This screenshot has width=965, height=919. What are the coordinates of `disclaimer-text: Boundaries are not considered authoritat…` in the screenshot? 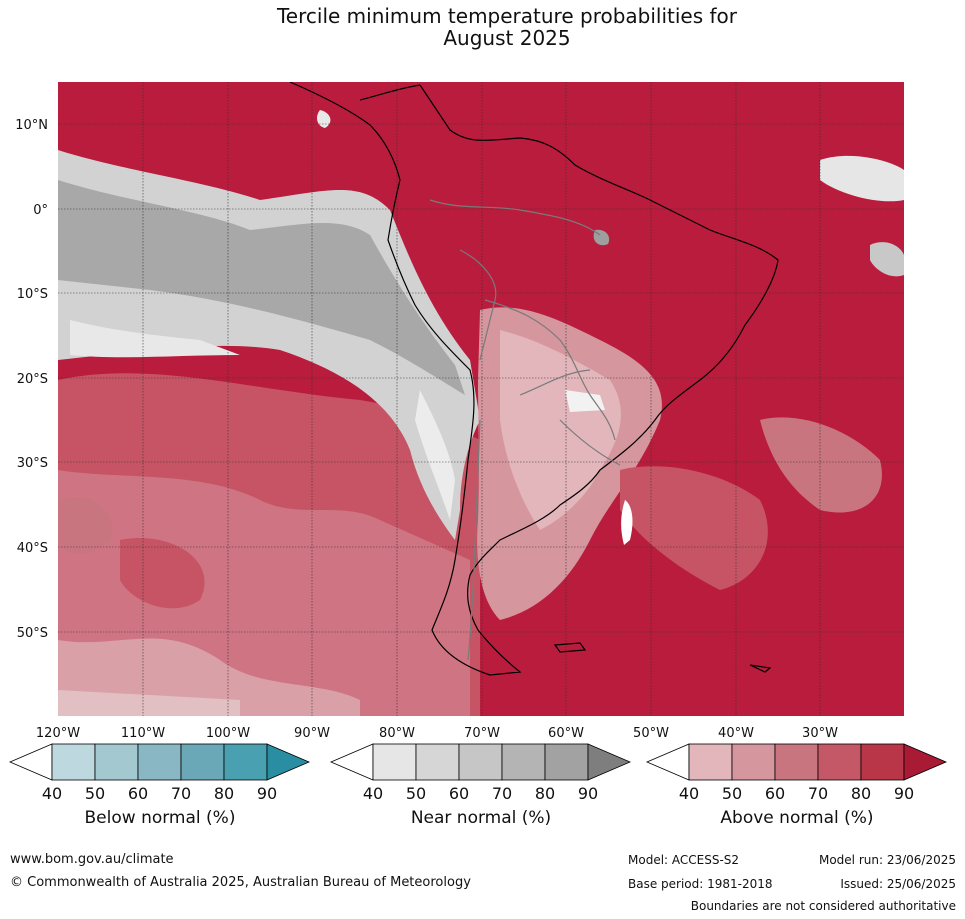 It's located at (823, 906).